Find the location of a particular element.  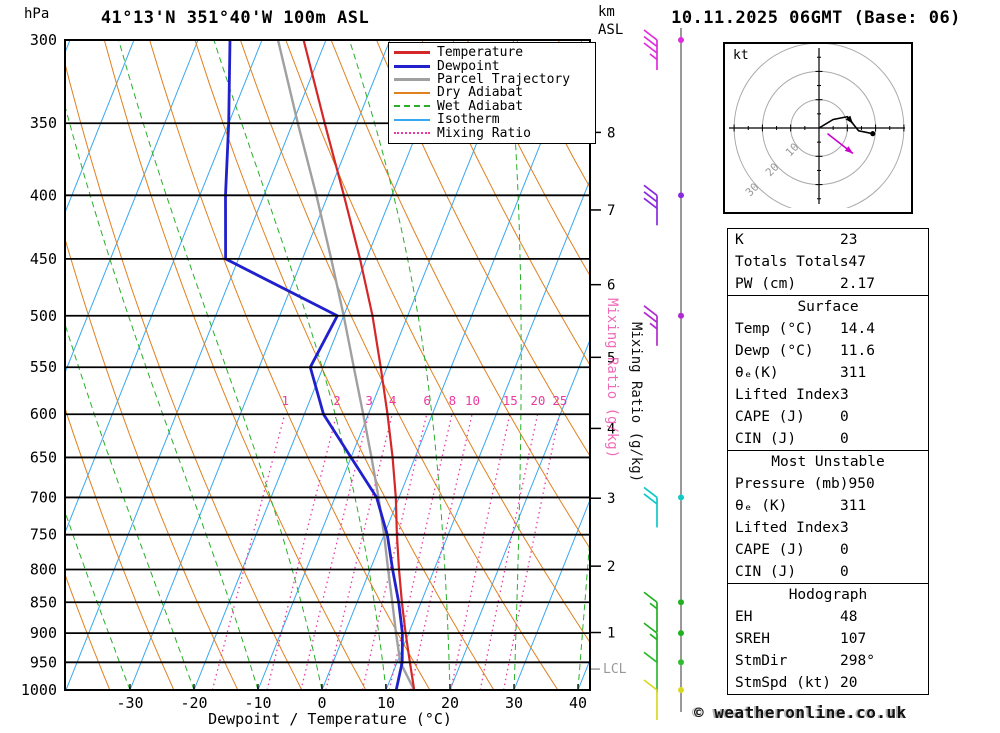

table-row-value: 2.17 is located at coordinates (857, 284).